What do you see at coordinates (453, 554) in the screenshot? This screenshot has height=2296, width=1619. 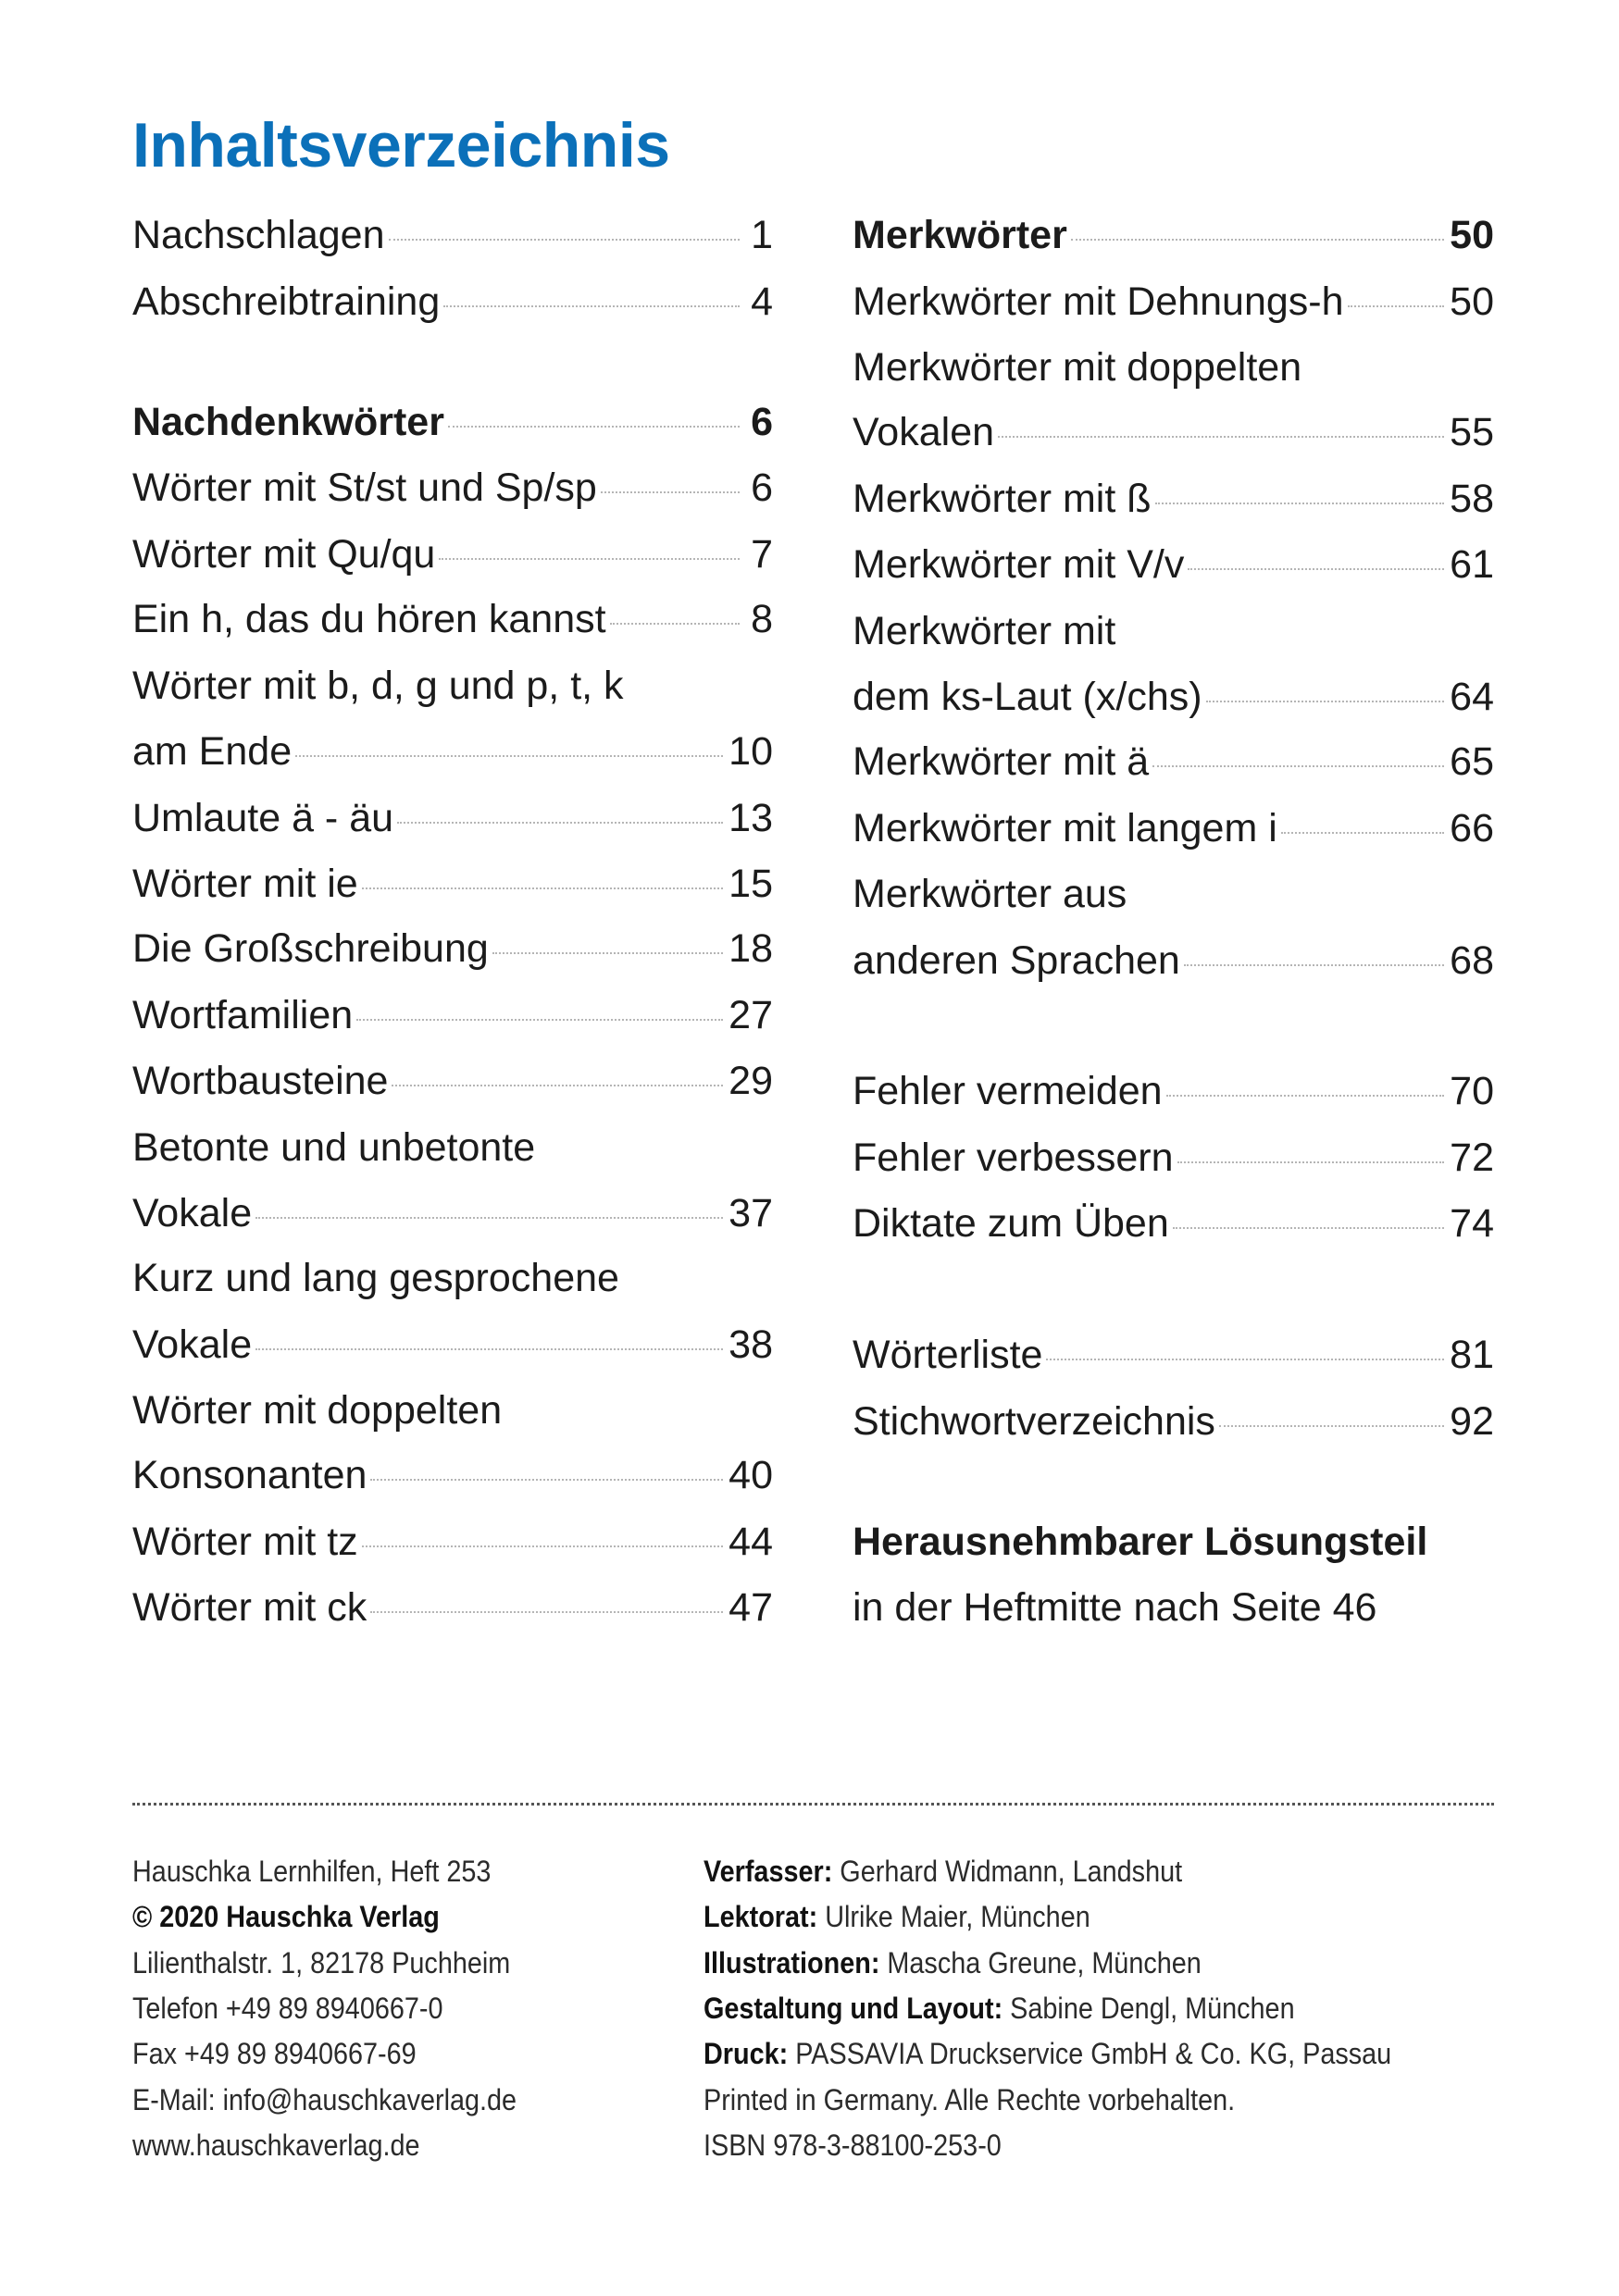 I see `toc-entry: Wörter mit Qu/qu 7` at bounding box center [453, 554].